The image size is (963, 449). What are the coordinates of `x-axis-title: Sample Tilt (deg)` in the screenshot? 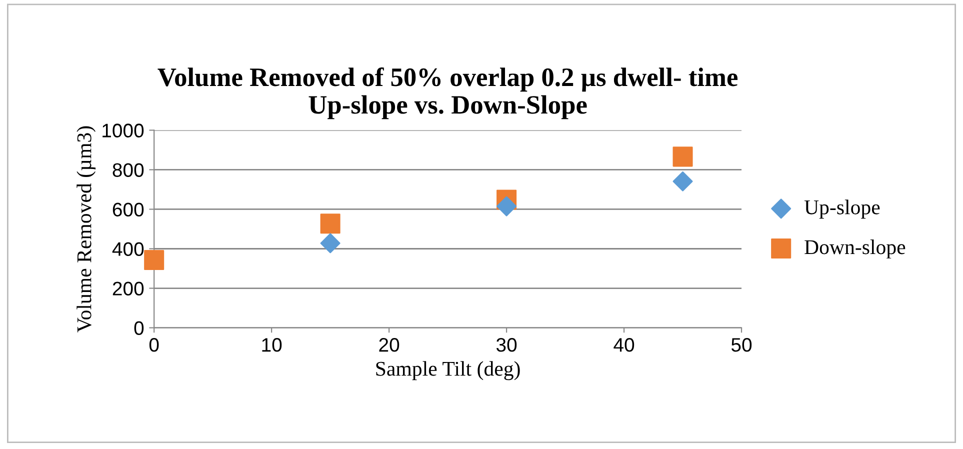 It's located at (448, 370).